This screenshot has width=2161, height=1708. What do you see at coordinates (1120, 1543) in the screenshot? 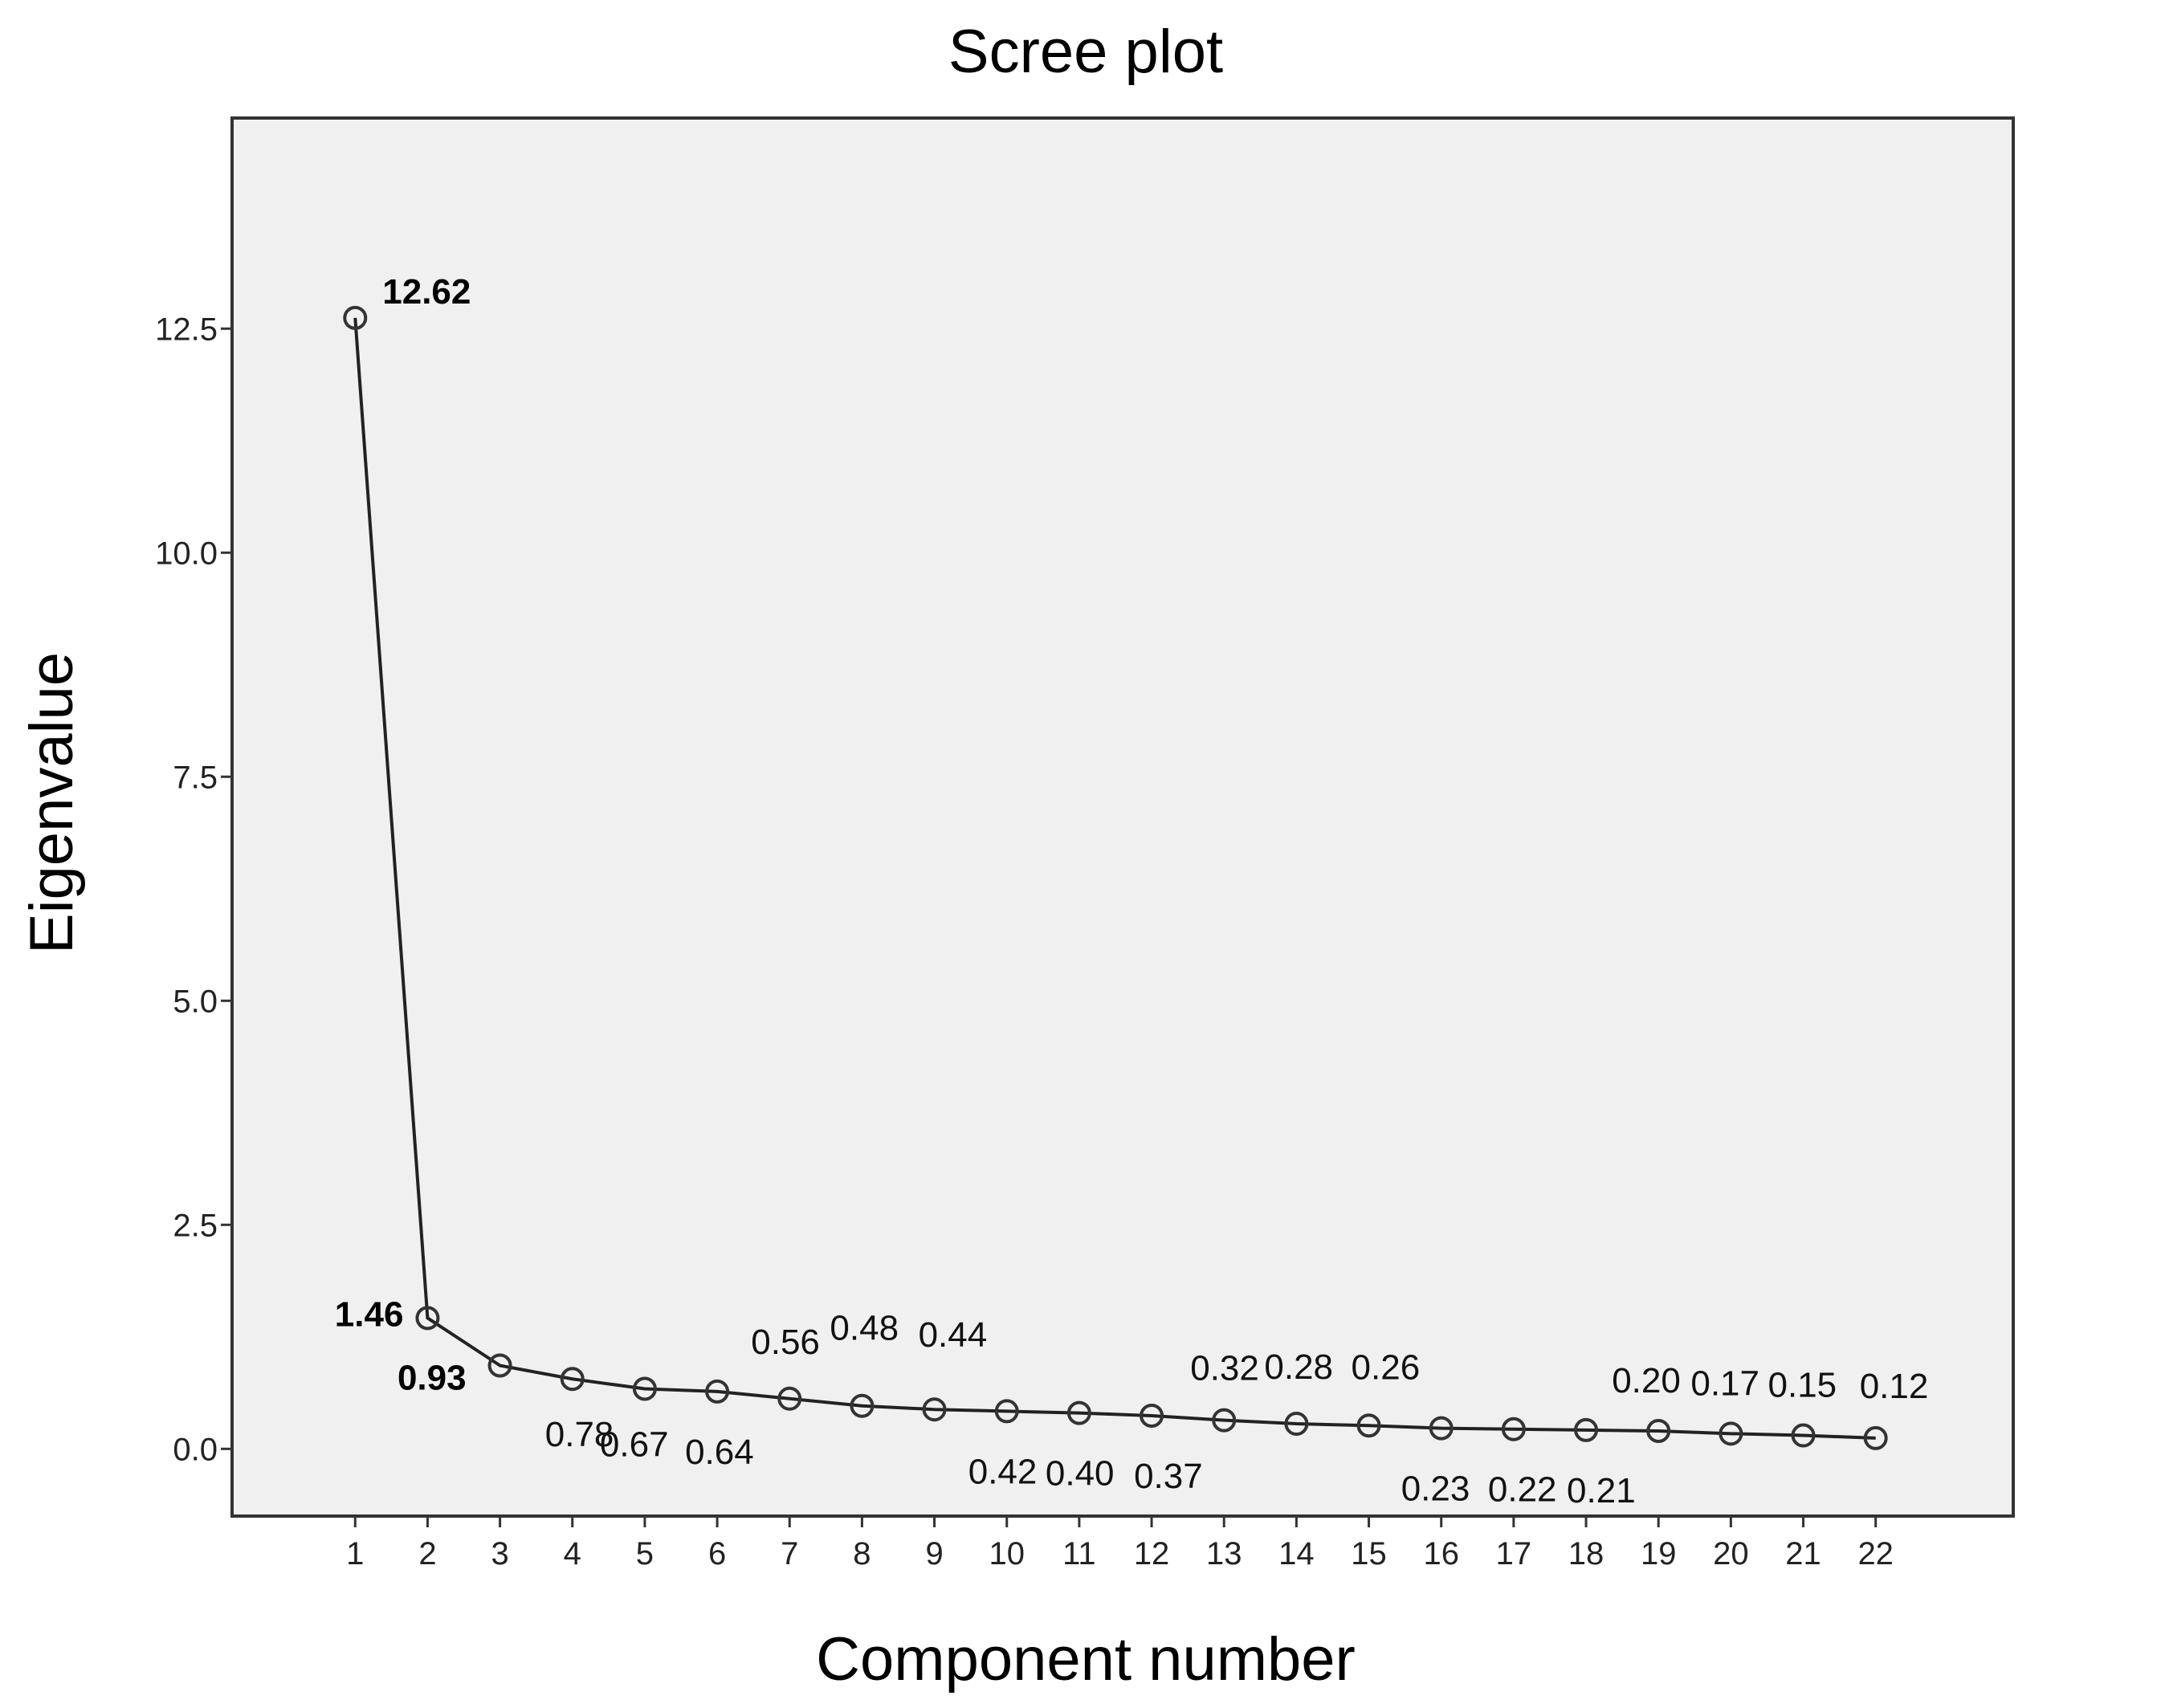
I see `x-axis: 1 2 3 4 5 6 7 8 9 10 11 12 13 14 15 16 17 18 19 20 21 22` at bounding box center [1120, 1543].